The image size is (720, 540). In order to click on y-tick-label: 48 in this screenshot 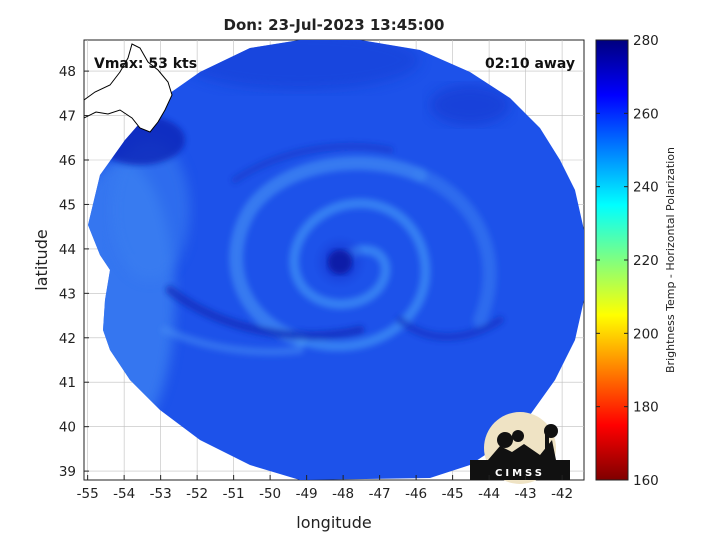, I will do `click(67, 72)`.